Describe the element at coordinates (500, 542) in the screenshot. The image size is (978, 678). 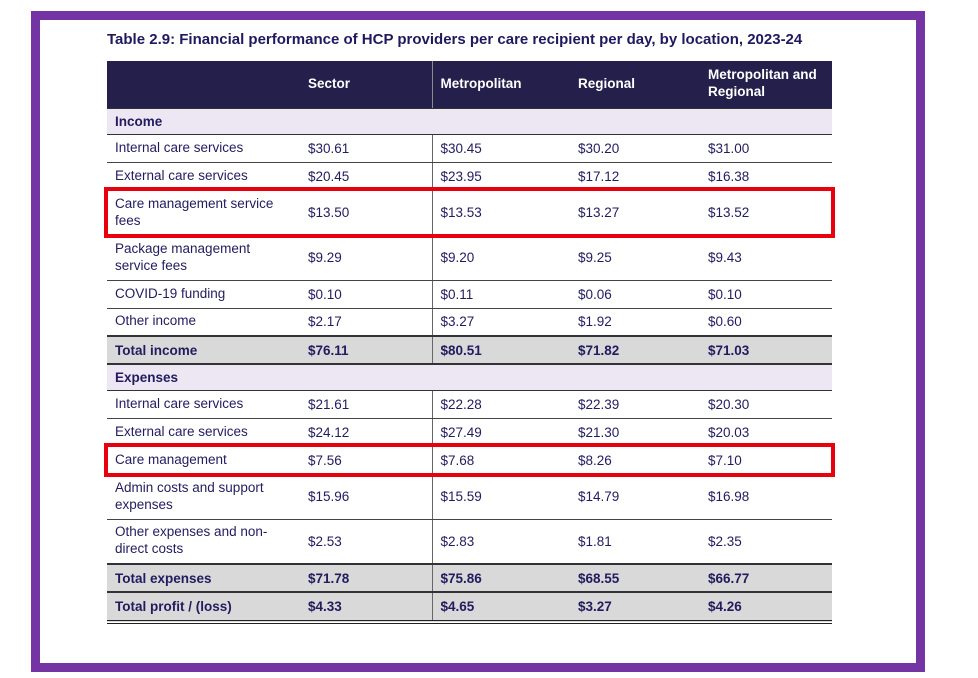
I see `cell-value: $2.83` at that location.